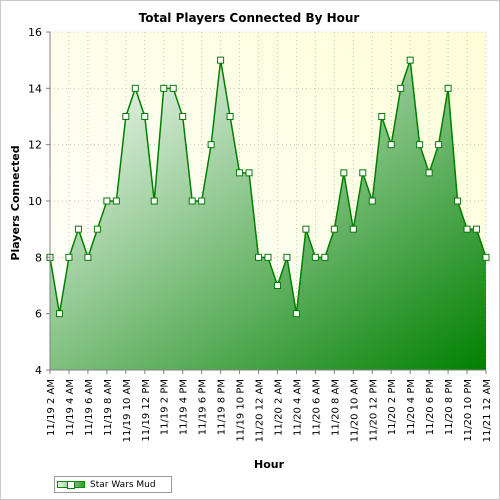  Describe the element at coordinates (260, 410) in the screenshot. I see `x-tick-label: 11/20 12 AM` at that location.